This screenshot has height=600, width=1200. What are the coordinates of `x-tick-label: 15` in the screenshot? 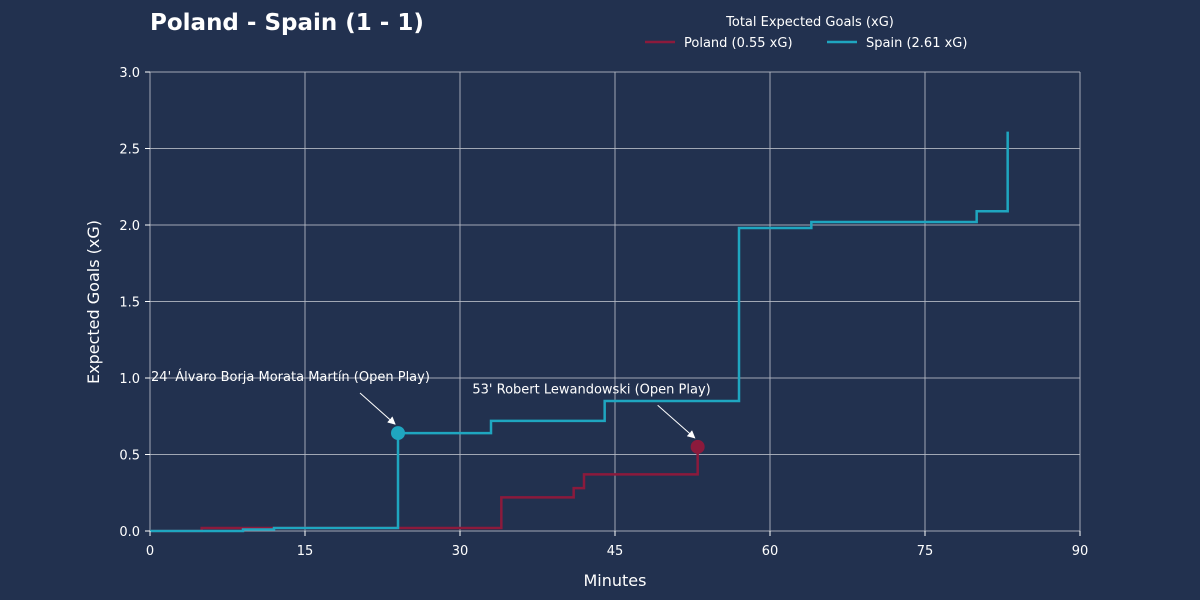 It's located at (305, 551).